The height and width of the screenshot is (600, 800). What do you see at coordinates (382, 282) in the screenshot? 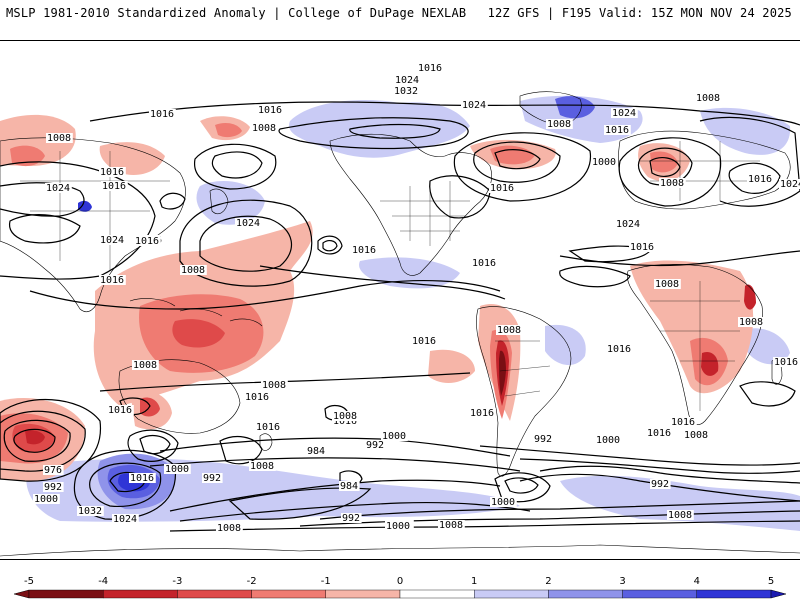
I see `isobar-1016-tropics` at bounding box center [382, 282].